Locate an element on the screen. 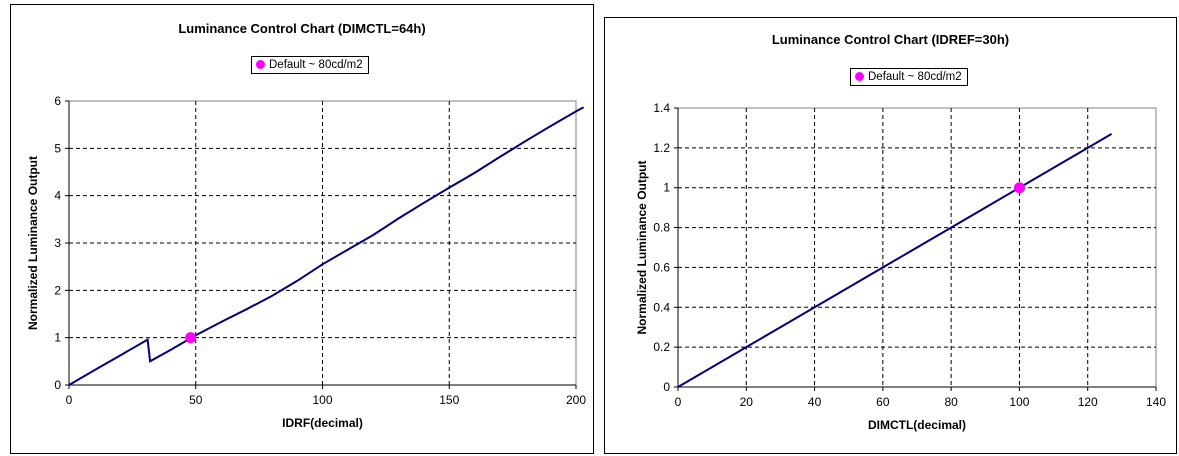  y-tick-label: 0.6 is located at coordinates (661, 267).